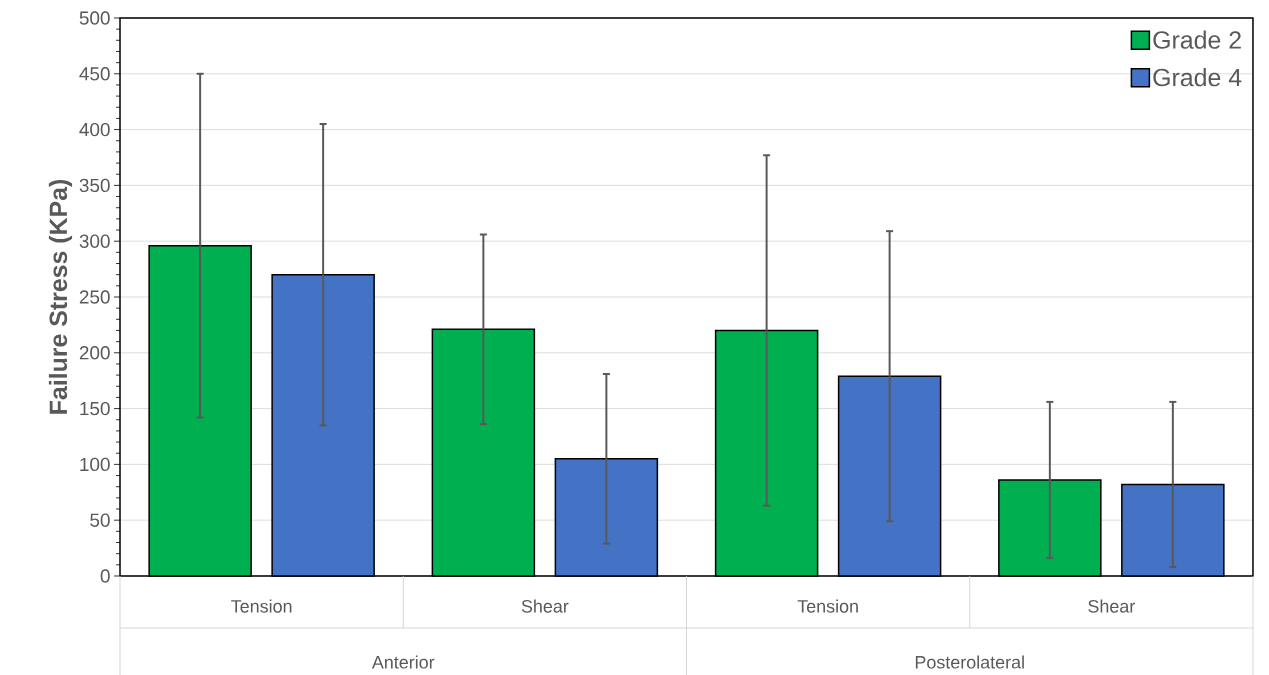 Image resolution: width=1269 pixels, height=675 pixels. What do you see at coordinates (100, 520) in the screenshot?
I see `y-tick-label: 50` at bounding box center [100, 520].